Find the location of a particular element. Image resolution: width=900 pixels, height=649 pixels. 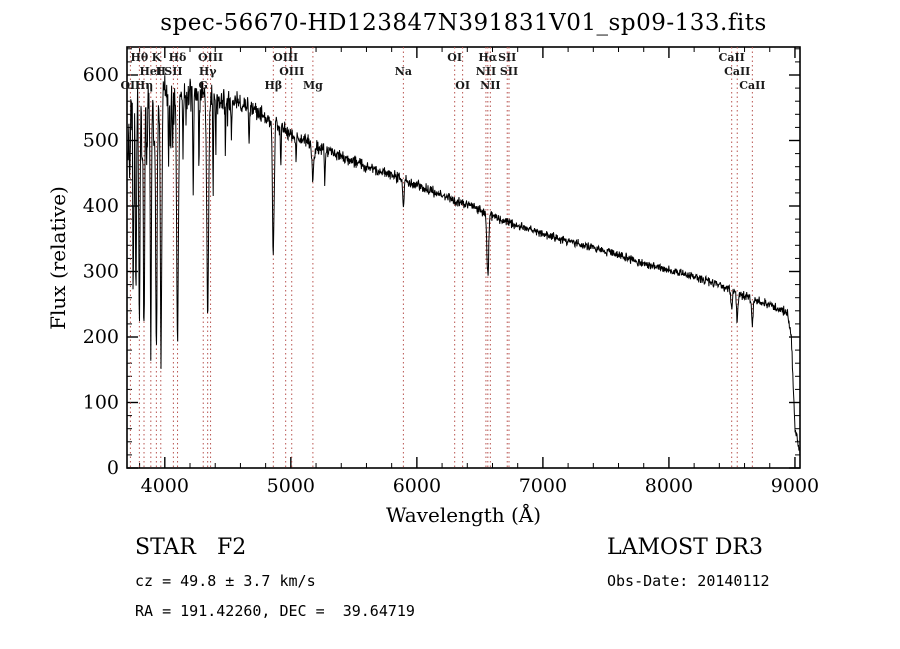

survey-name-text: LAMOST DR3 is located at coordinates (685, 547).